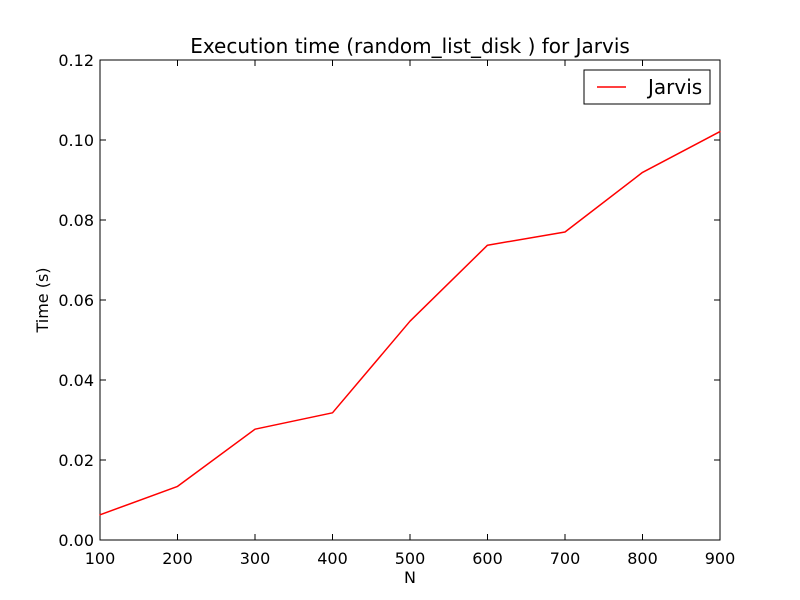 The image size is (800, 600). I want to click on x-tick-label: 200, so click(177, 558).